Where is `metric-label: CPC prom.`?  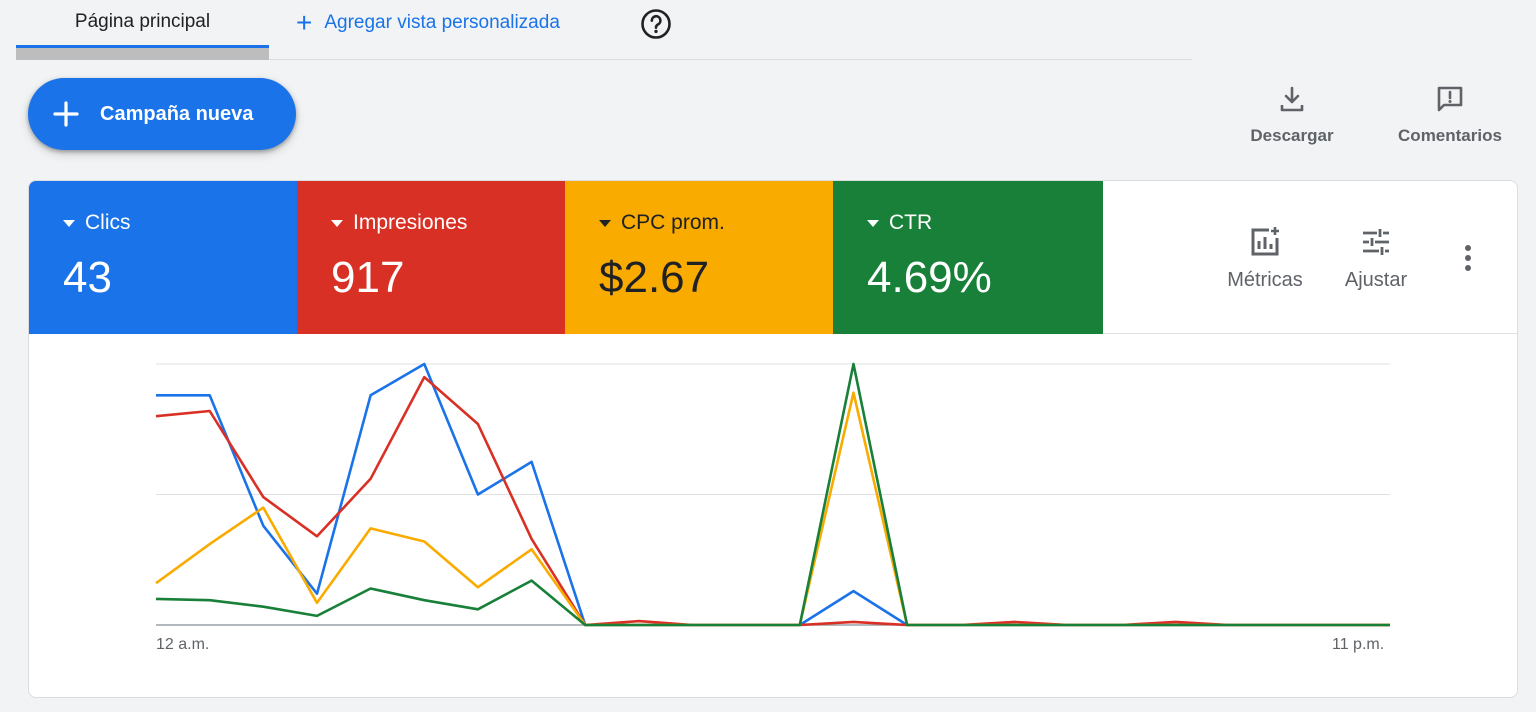 metric-label: CPC prom. is located at coordinates (673, 222).